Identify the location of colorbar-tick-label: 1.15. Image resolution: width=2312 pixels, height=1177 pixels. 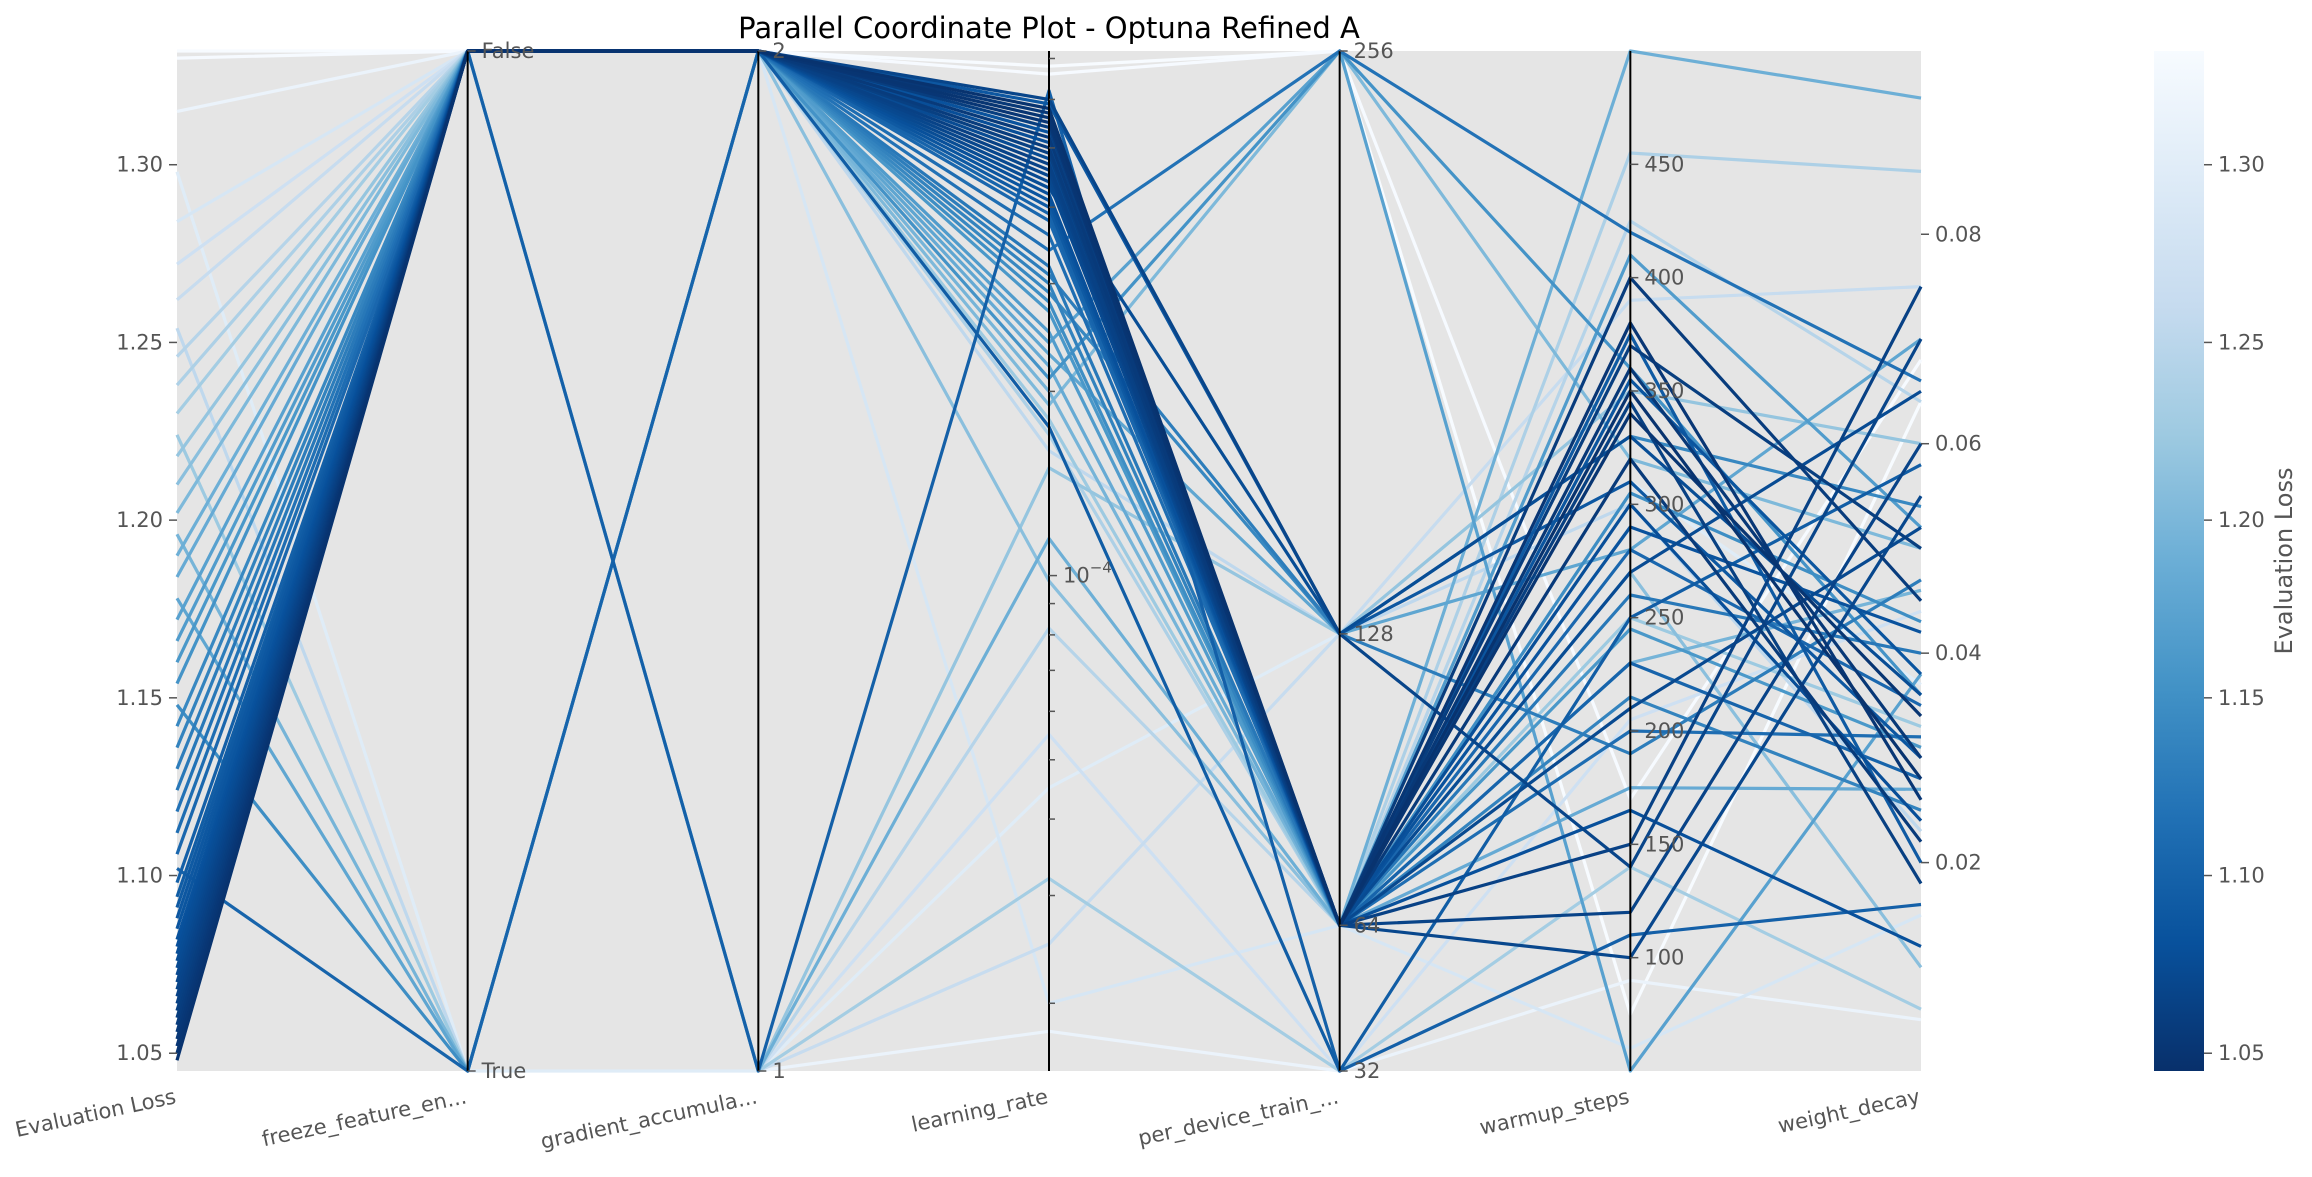
(2241, 698).